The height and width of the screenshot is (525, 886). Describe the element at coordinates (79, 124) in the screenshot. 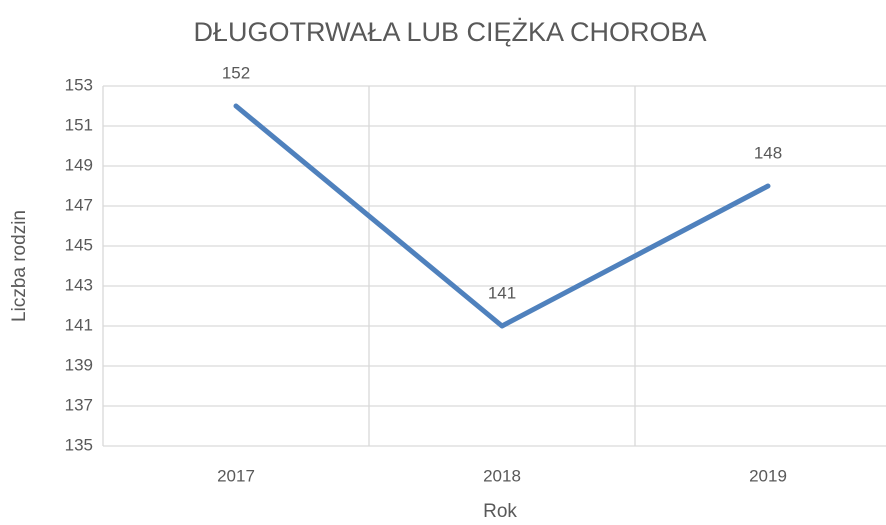

I see `y-tick-label: 151` at that location.